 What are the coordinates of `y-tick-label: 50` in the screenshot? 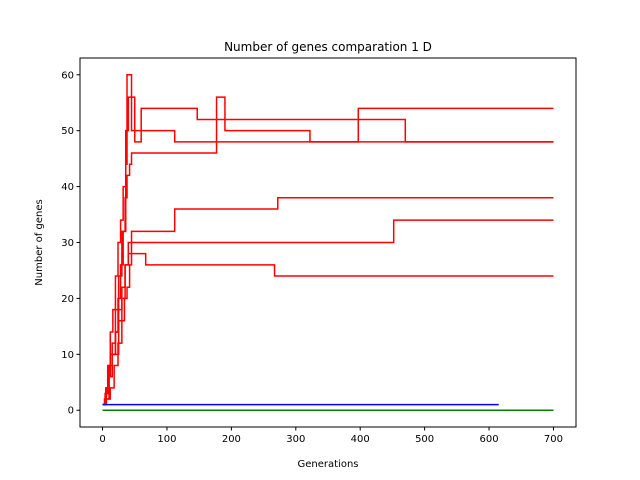 It's located at (67, 131).